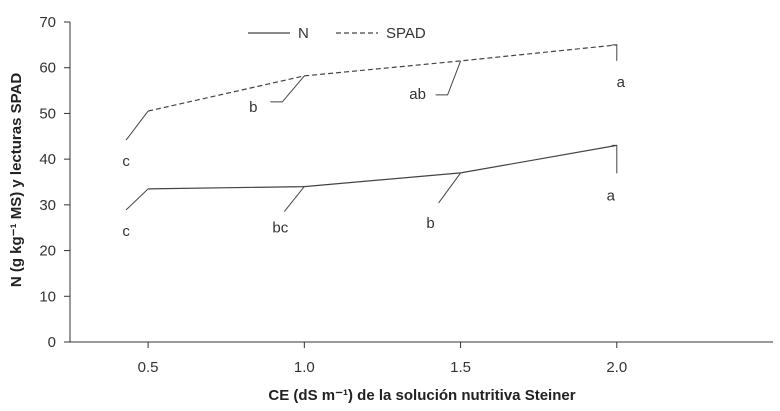 The image size is (780, 411). I want to click on y-tick-label: 70, so click(47, 22).